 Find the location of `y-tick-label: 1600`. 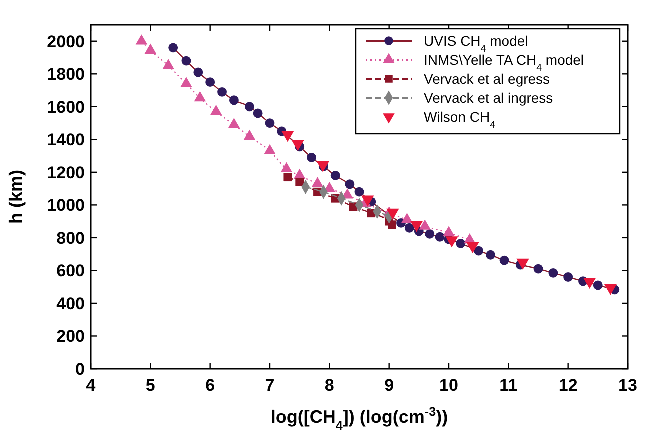

y-tick-label: 1600 is located at coordinates (66, 107).